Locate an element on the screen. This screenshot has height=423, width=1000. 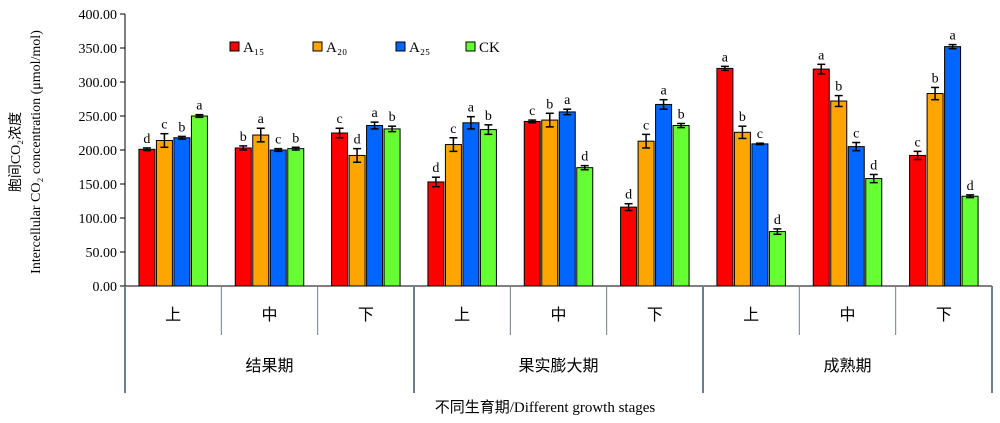
x-category-labels: 上中下上中下上中下 is located at coordinates (558, 315).